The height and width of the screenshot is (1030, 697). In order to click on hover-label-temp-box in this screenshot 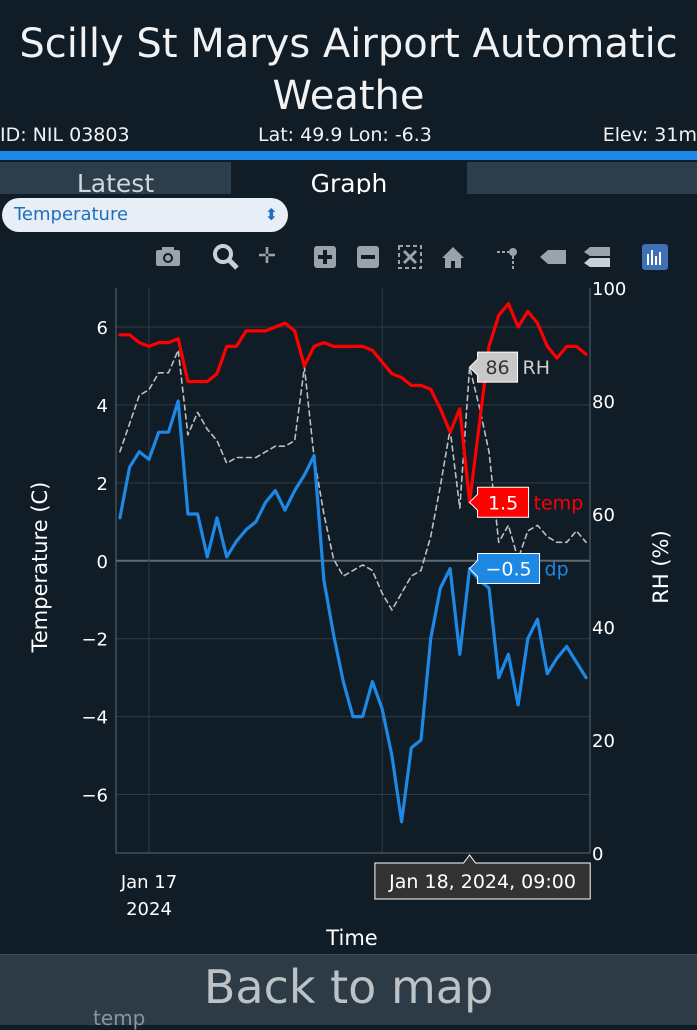, I will do `click(499, 502)`.